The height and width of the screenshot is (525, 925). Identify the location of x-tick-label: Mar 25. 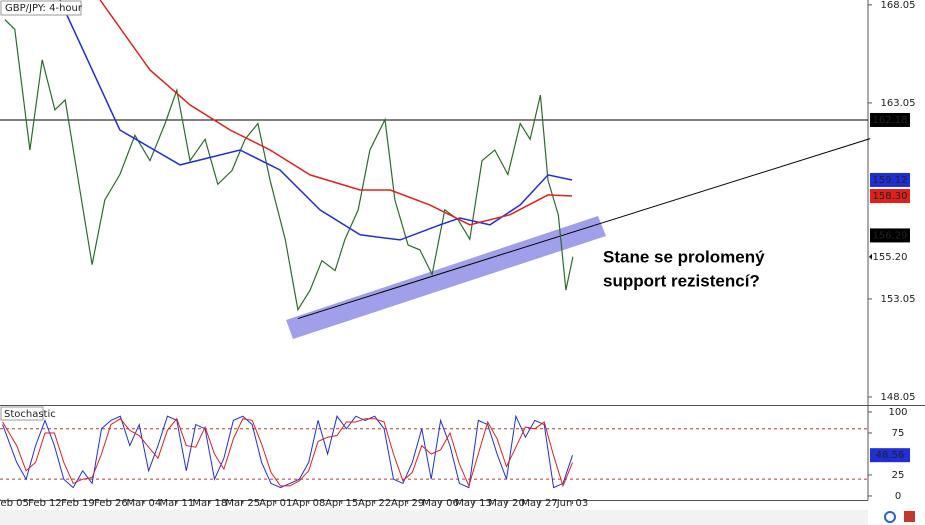
(242, 503).